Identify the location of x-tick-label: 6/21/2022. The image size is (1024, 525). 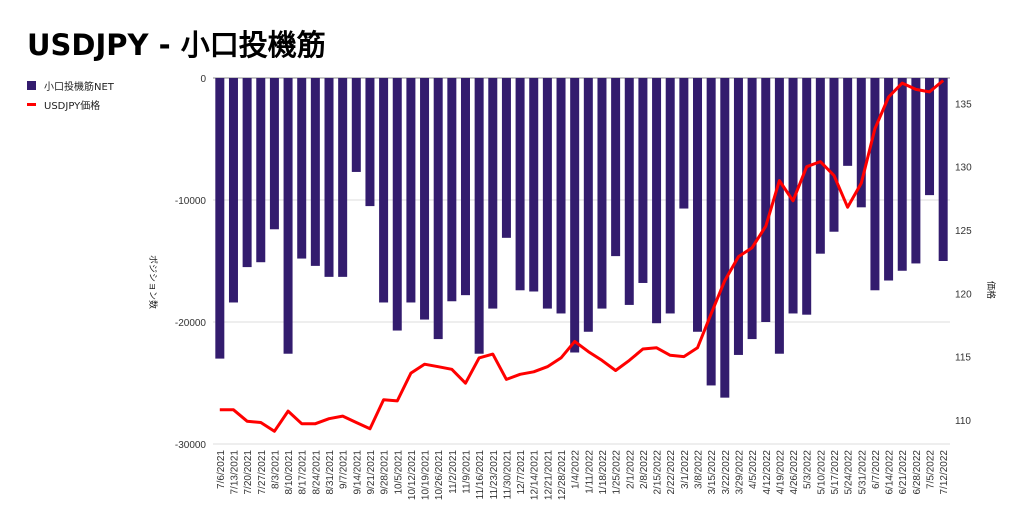
(903, 472).